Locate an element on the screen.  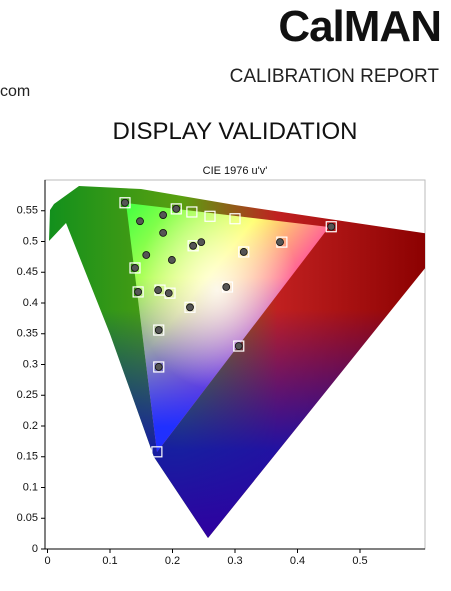
x-tick-label: 0.5 is located at coordinates (359, 561).